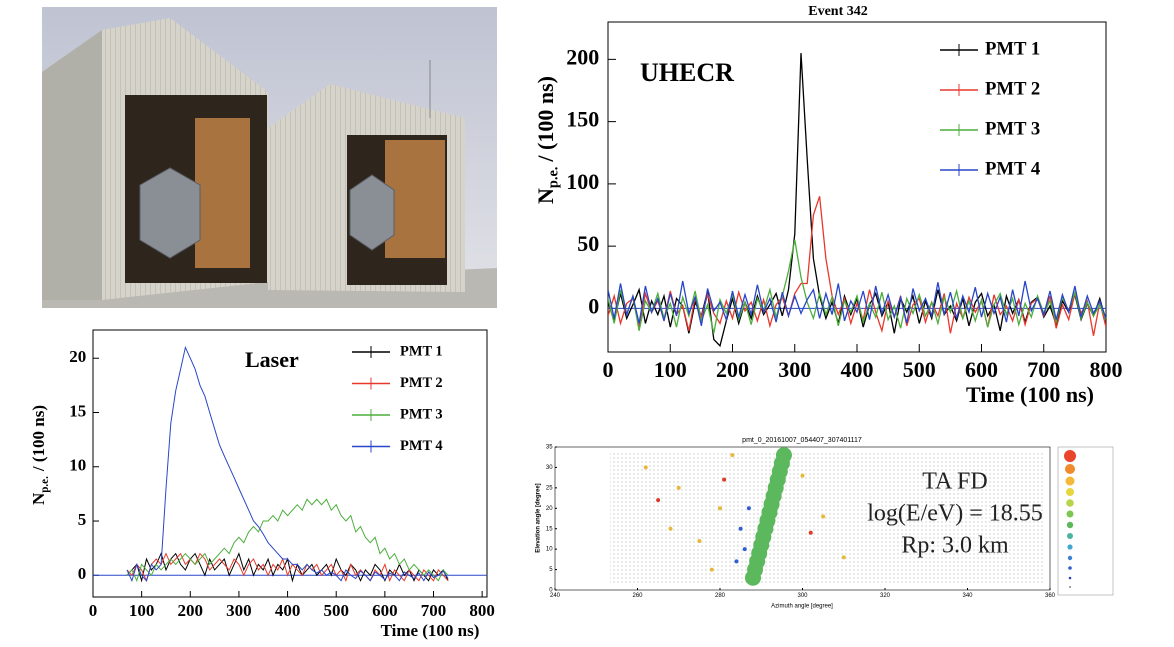  What do you see at coordinates (955, 546) in the screenshot?
I see `annotation: Rp: 3.0 km` at bounding box center [955, 546].